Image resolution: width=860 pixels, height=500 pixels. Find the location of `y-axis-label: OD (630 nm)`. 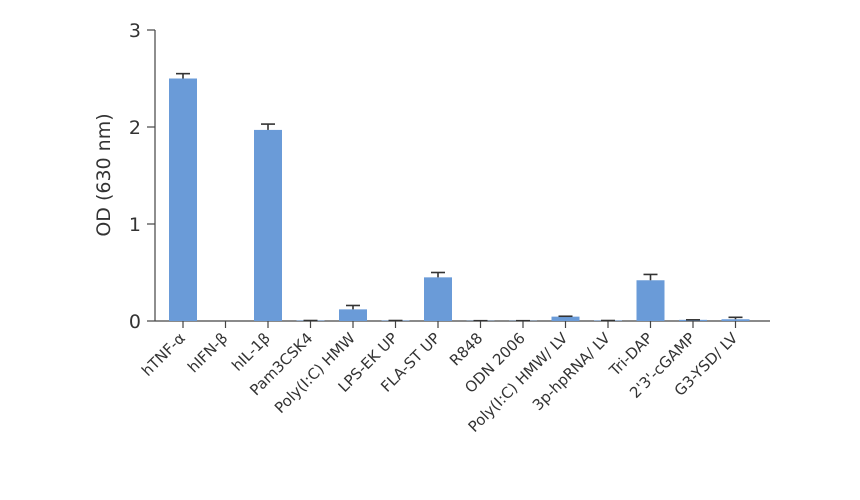

y-axis-label: OD (630 nm) is located at coordinates (104, 174).